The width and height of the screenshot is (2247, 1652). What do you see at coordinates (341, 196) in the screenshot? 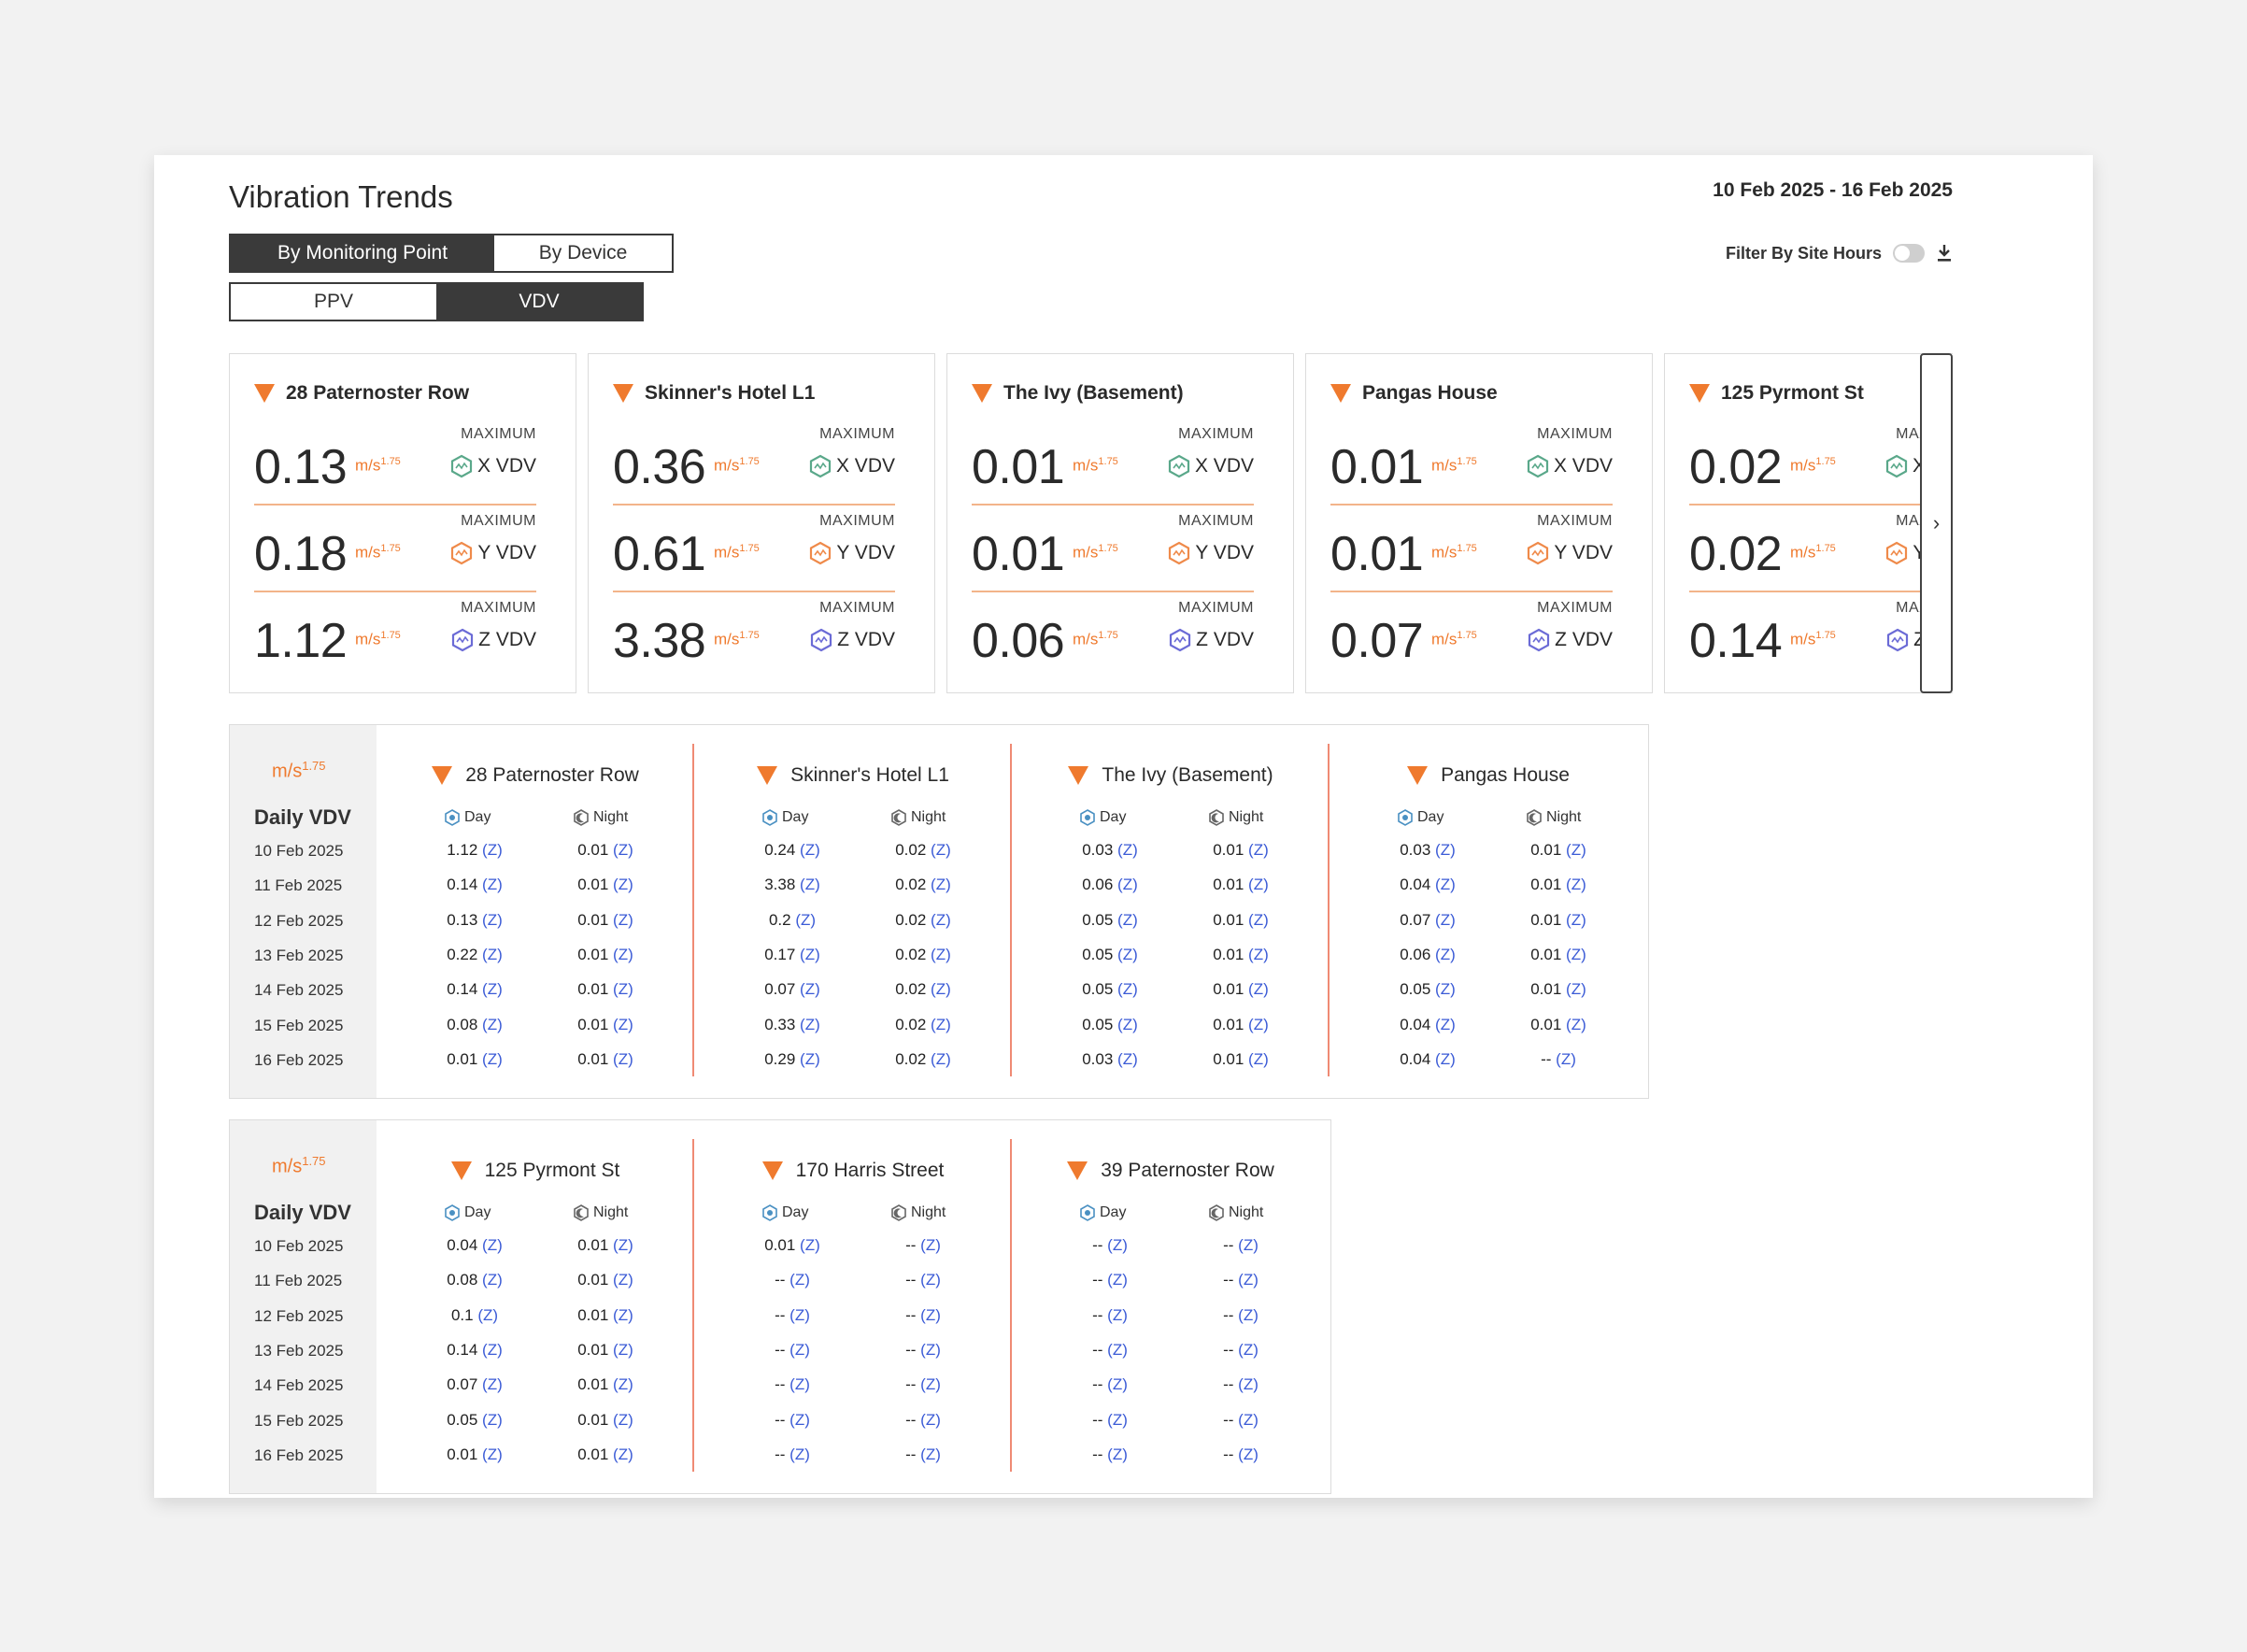
I see `page-title: Vibration Trends` at bounding box center [341, 196].